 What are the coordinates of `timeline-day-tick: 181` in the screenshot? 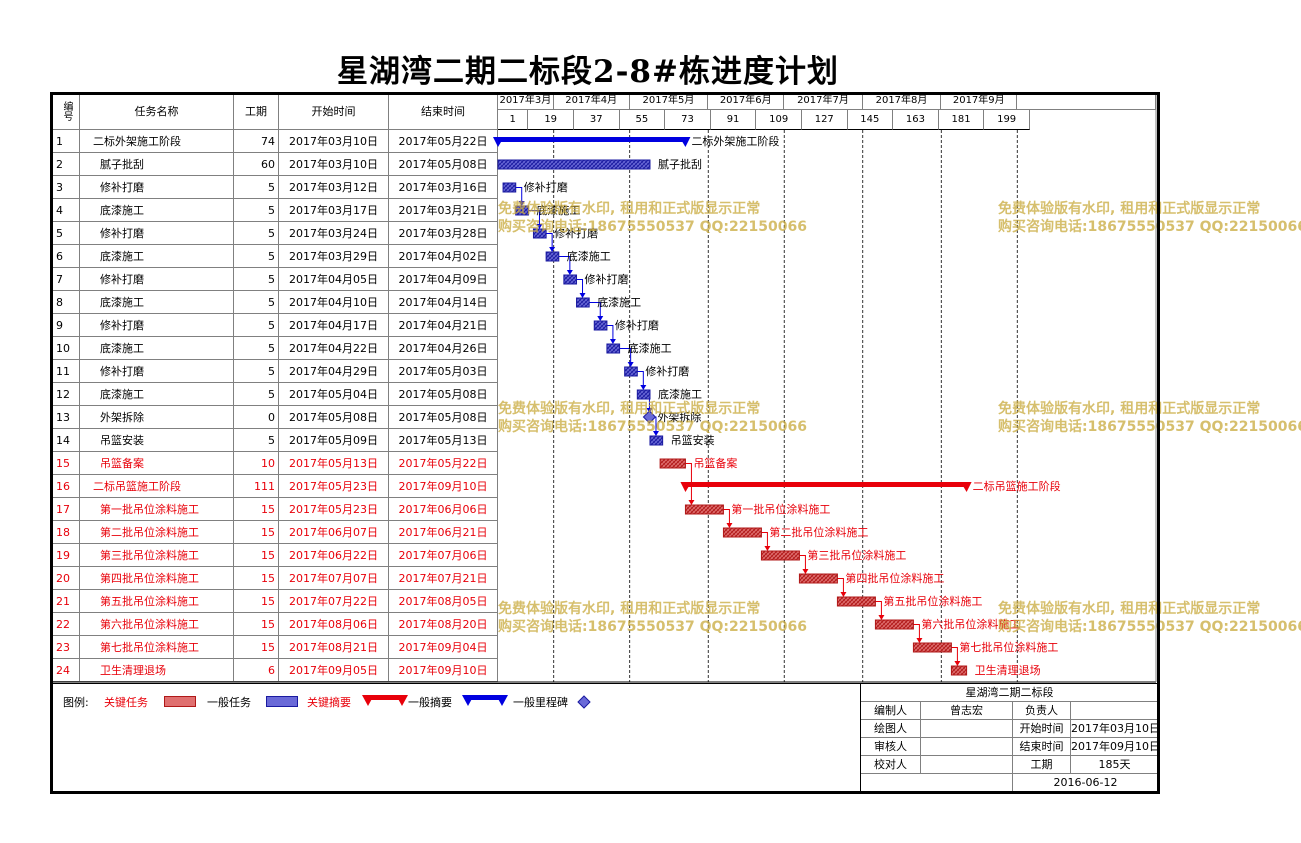 It's located at (961, 120).